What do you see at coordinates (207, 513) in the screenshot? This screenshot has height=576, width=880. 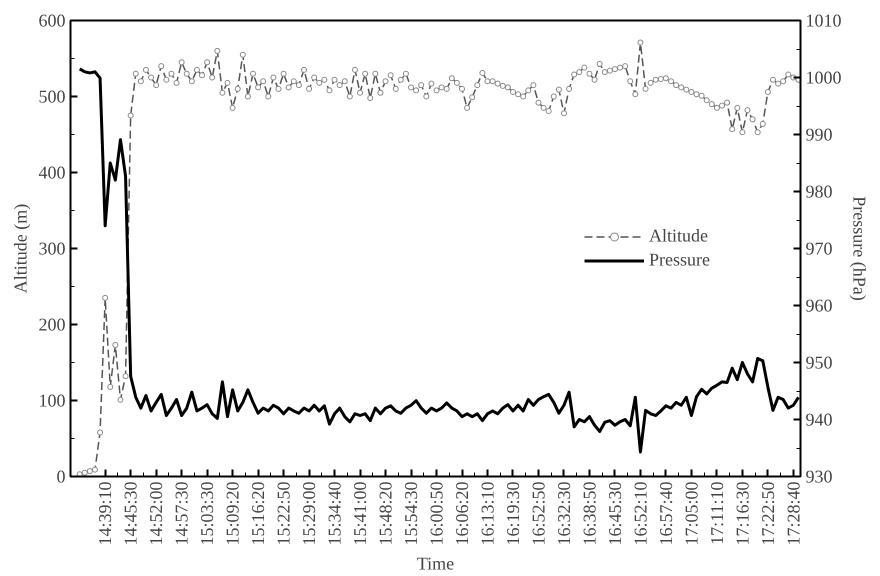 I see `x-tick-label: 15:03:30` at bounding box center [207, 513].